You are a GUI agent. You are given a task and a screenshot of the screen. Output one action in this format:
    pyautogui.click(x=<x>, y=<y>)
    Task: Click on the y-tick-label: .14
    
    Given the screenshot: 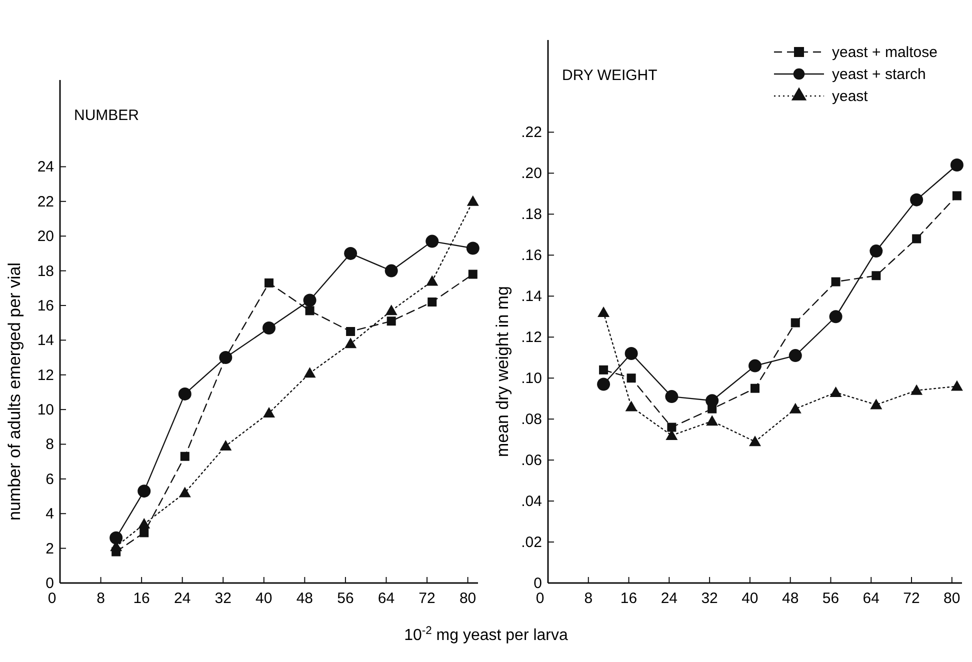 What is the action you would take?
    pyautogui.click(x=531, y=297)
    